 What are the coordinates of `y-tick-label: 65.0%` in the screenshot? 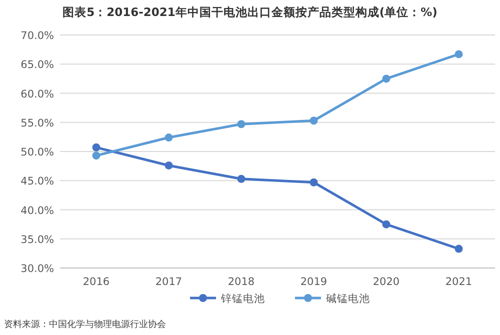 It's located at (37, 65).